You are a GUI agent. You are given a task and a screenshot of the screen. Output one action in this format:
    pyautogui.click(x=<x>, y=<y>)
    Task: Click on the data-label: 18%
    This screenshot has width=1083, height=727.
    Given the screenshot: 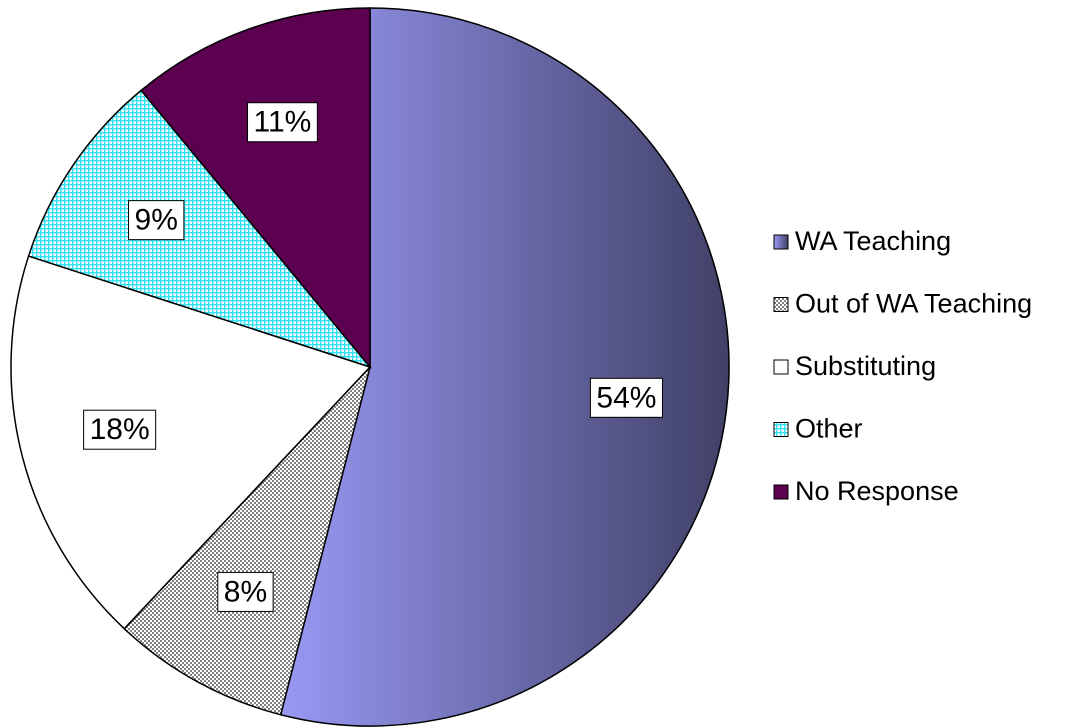 What is the action you would take?
    pyautogui.click(x=120, y=429)
    